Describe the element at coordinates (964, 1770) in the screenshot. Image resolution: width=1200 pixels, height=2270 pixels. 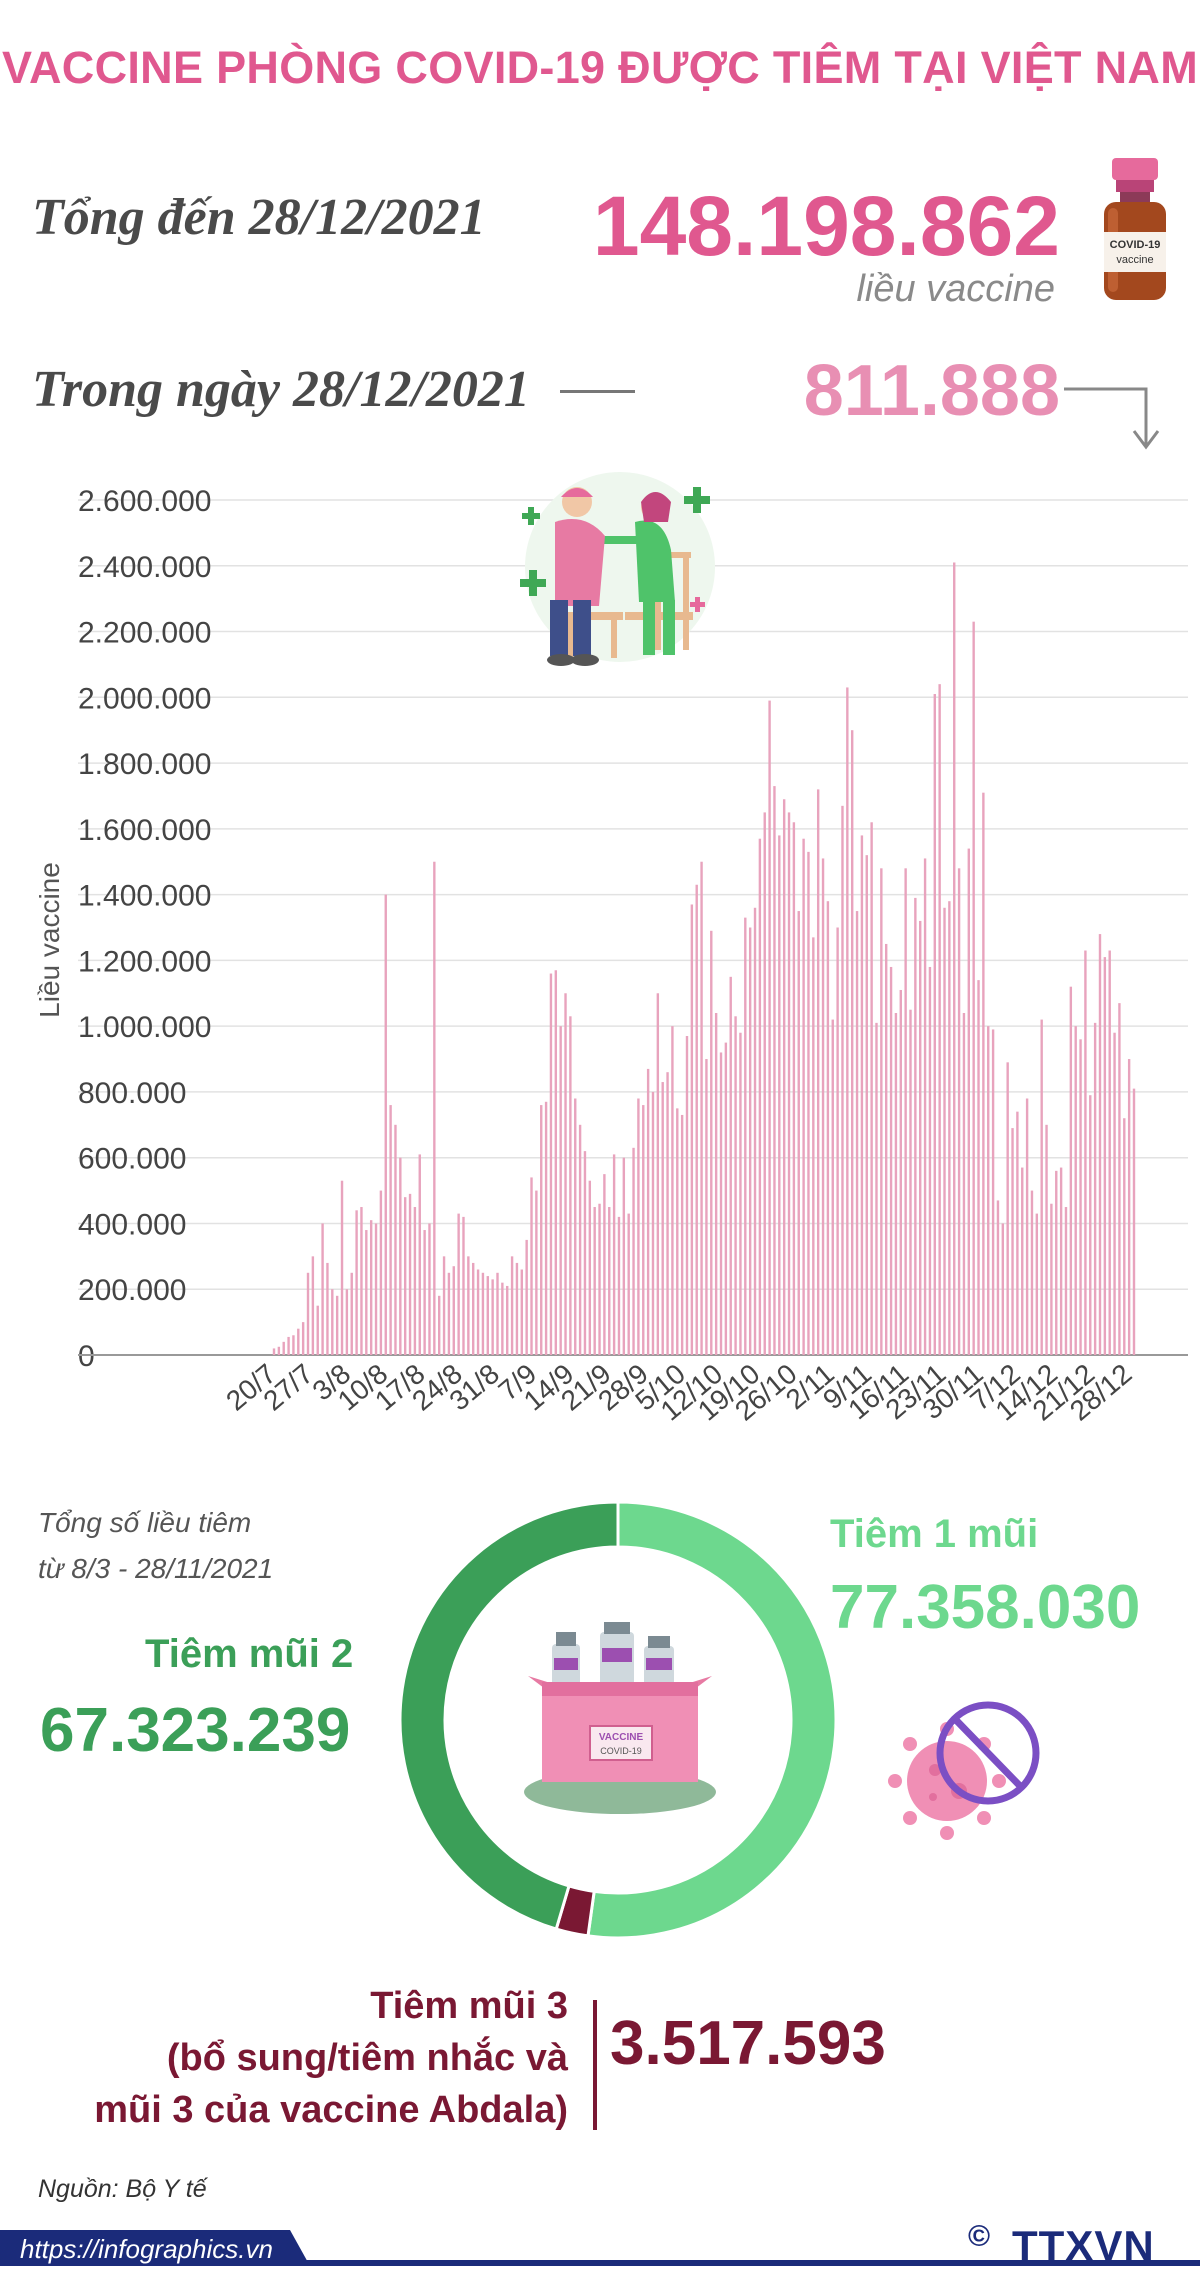
I see `crossed-virus-icon` at that location.